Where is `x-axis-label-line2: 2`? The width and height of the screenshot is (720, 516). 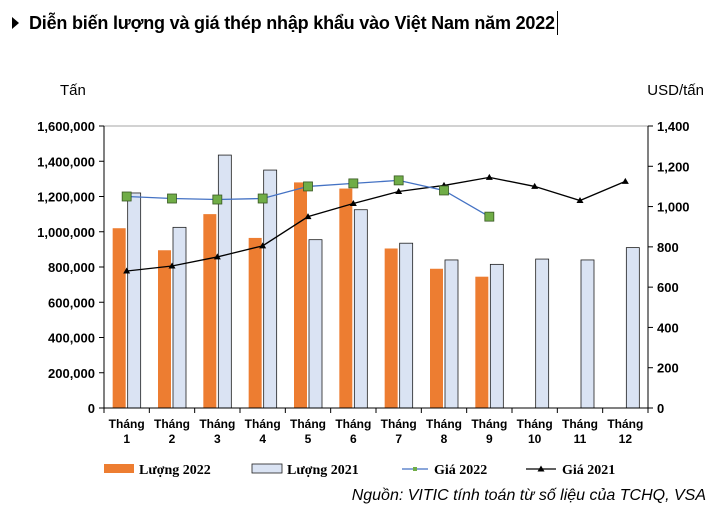 x-axis-label-line2: 2 is located at coordinates (172, 439).